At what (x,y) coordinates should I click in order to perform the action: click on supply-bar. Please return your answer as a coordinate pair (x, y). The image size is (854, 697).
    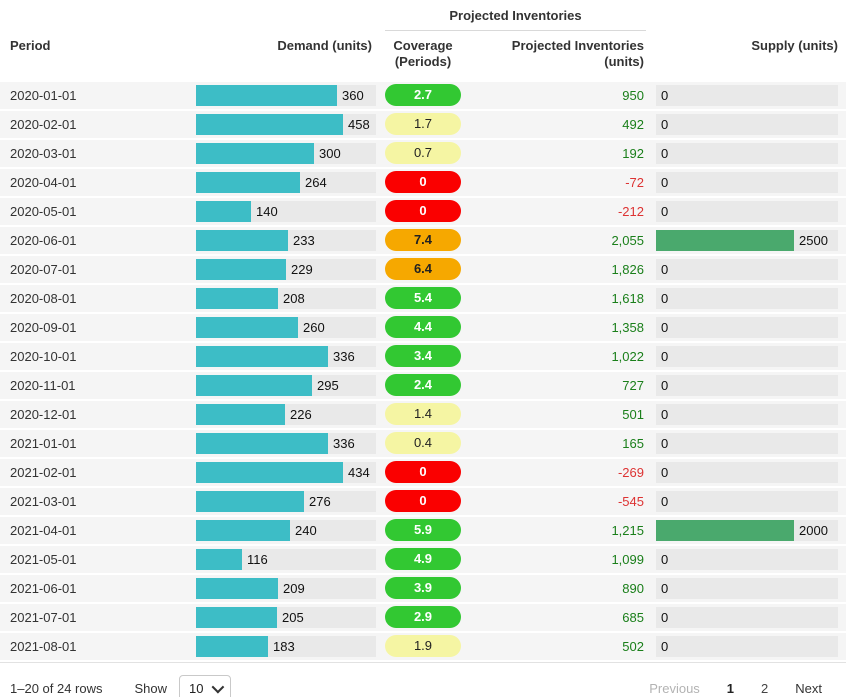
    Looking at the image, I should click on (725, 240).